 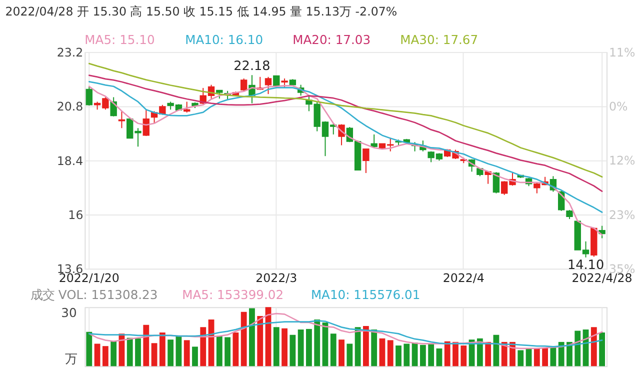 I want to click on text: MA10: 16.10, so click(x=224, y=40).